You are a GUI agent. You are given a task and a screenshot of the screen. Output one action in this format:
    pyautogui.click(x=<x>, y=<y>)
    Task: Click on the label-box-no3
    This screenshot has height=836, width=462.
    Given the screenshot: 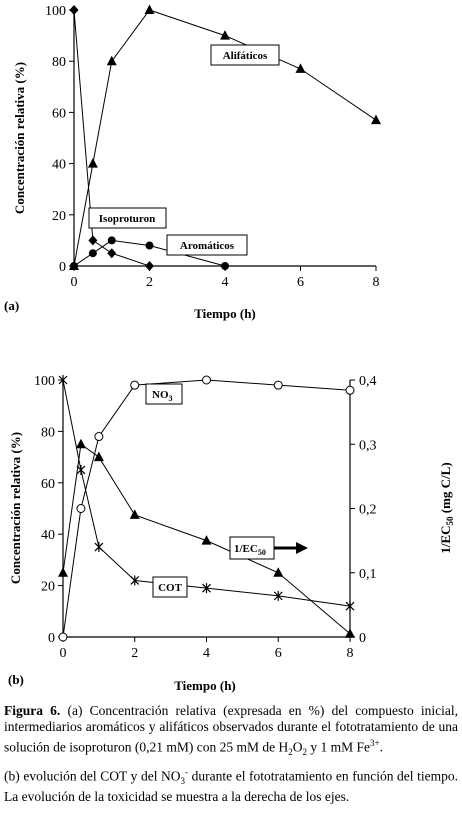 What is the action you would take?
    pyautogui.click(x=164, y=394)
    